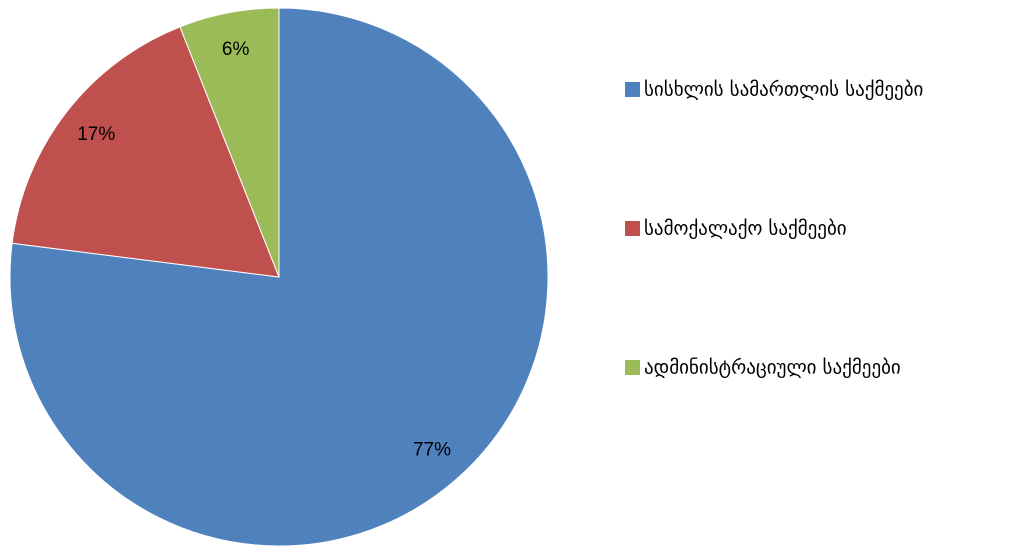  Describe the element at coordinates (772, 368) in the screenshot. I see `legend-label: ადმინისტრაციული საქმეები` at that location.